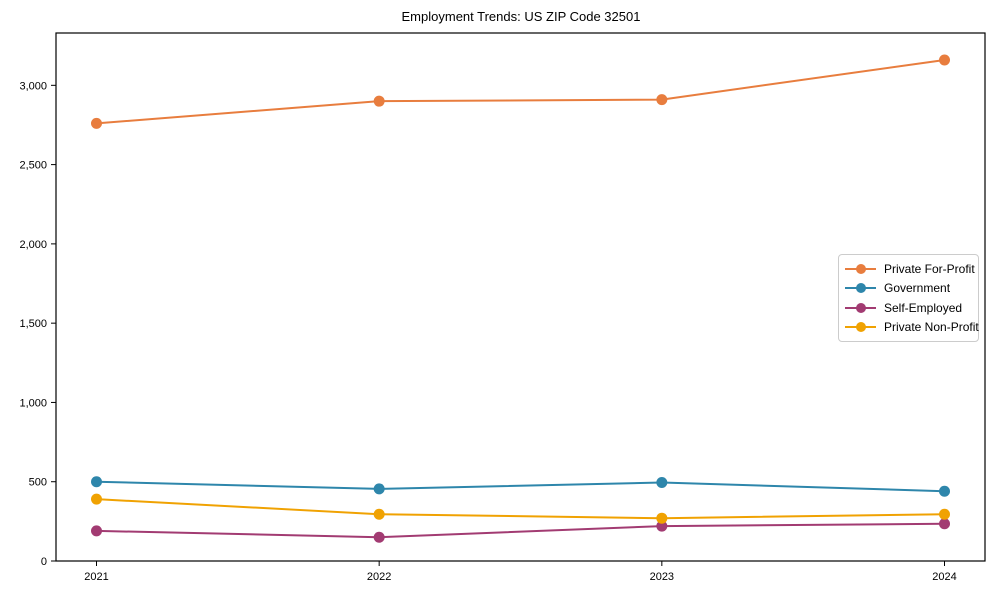 The width and height of the screenshot is (1000, 600). I want to click on legend-item-private-for-profit: Private For-Profit, so click(910, 269).